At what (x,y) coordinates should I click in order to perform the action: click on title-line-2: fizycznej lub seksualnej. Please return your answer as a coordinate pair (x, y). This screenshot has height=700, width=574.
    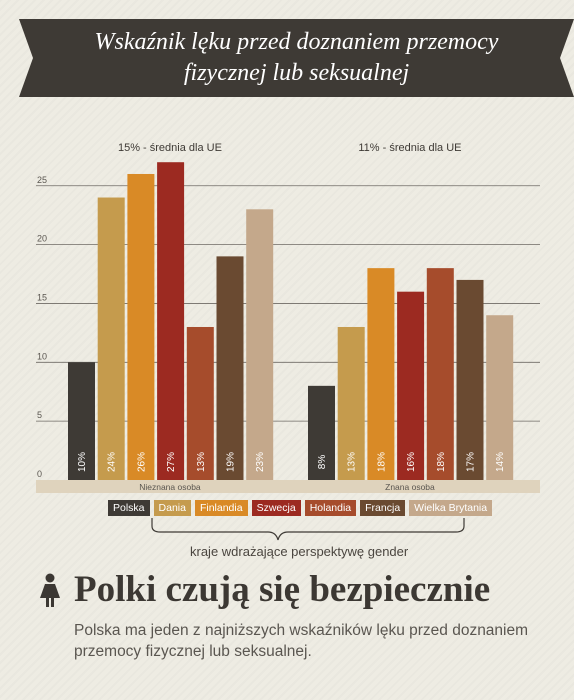
    Looking at the image, I should click on (296, 73).